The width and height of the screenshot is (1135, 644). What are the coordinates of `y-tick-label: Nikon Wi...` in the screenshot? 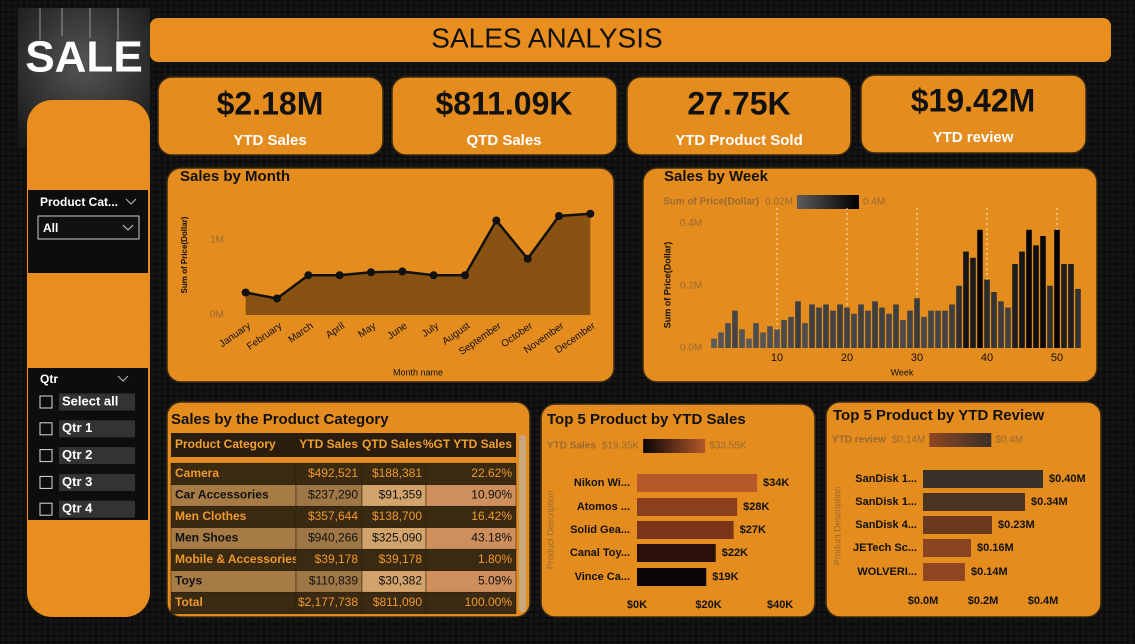 It's located at (602, 483).